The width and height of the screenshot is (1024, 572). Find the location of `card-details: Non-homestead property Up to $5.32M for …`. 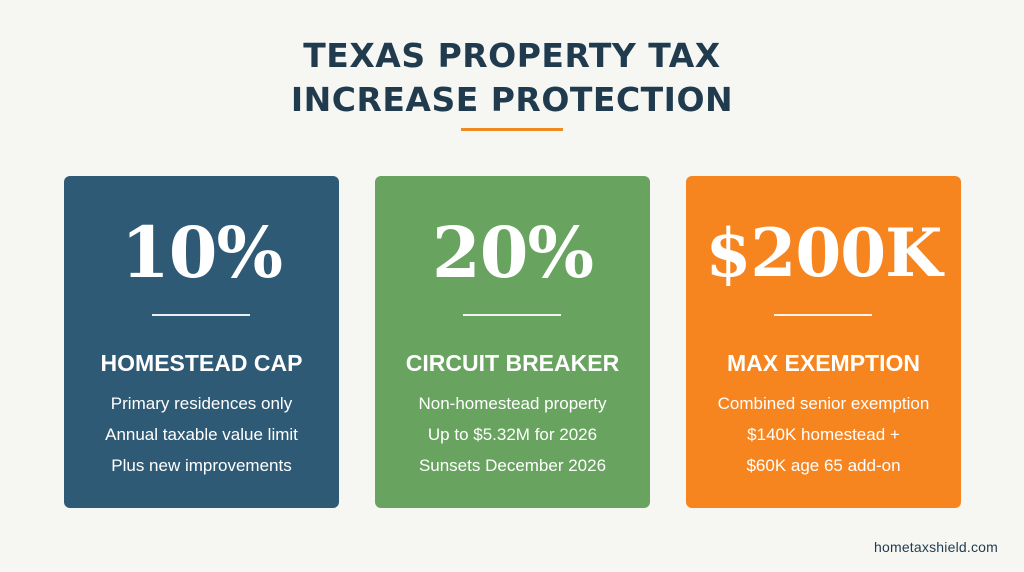

card-details: Non-homestead property Up to $5.32M for … is located at coordinates (512, 434).